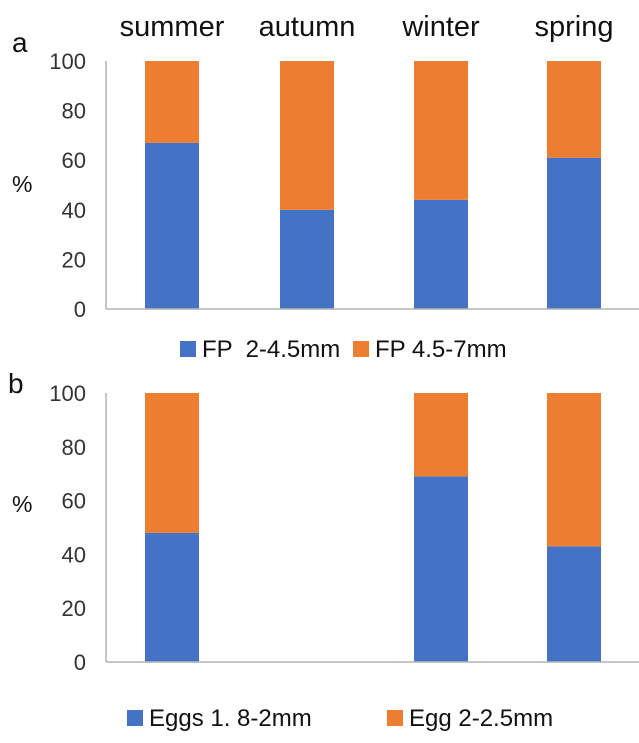 The height and width of the screenshot is (743, 639). What do you see at coordinates (74, 554) in the screenshot?
I see `panel-b-y-tick-label-40: 40` at bounding box center [74, 554].